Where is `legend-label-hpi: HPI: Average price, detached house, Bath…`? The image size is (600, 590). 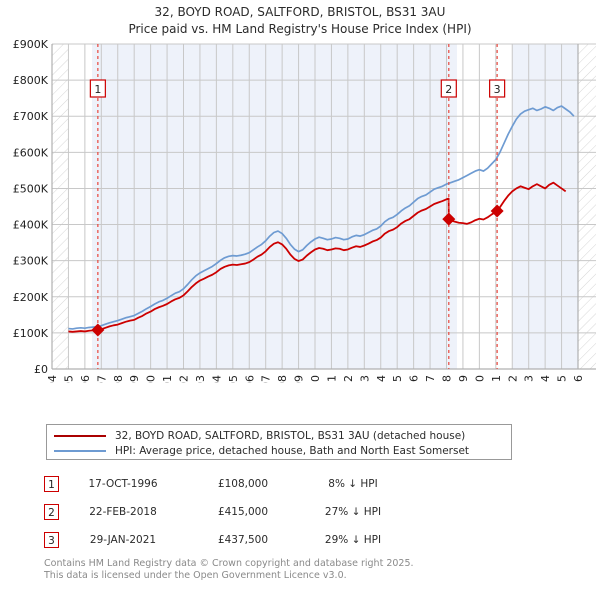
legend-label-hpi: HPI: Average price, detached house, Bath… is located at coordinates (292, 450).